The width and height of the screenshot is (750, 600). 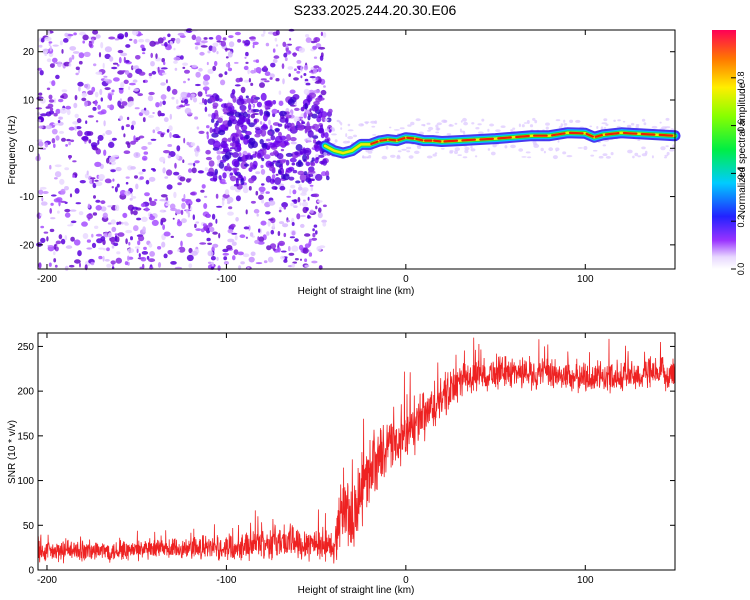 What do you see at coordinates (612, 134) in the screenshot?
I see `ridge-peak-segment` at bounding box center [612, 134].